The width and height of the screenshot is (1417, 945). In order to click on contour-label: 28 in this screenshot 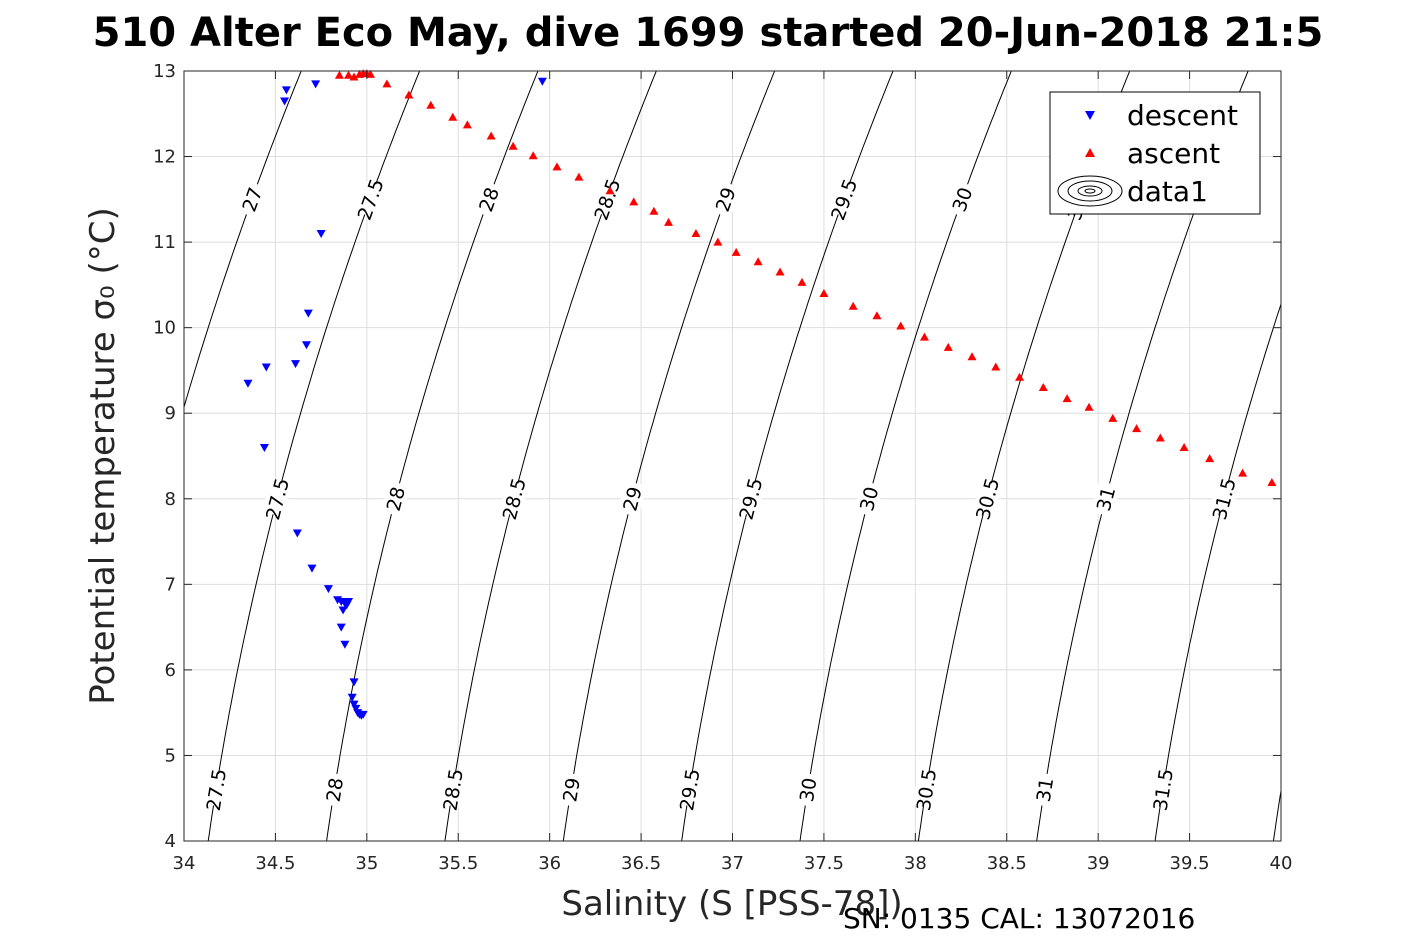, I will do `click(336, 789)`.